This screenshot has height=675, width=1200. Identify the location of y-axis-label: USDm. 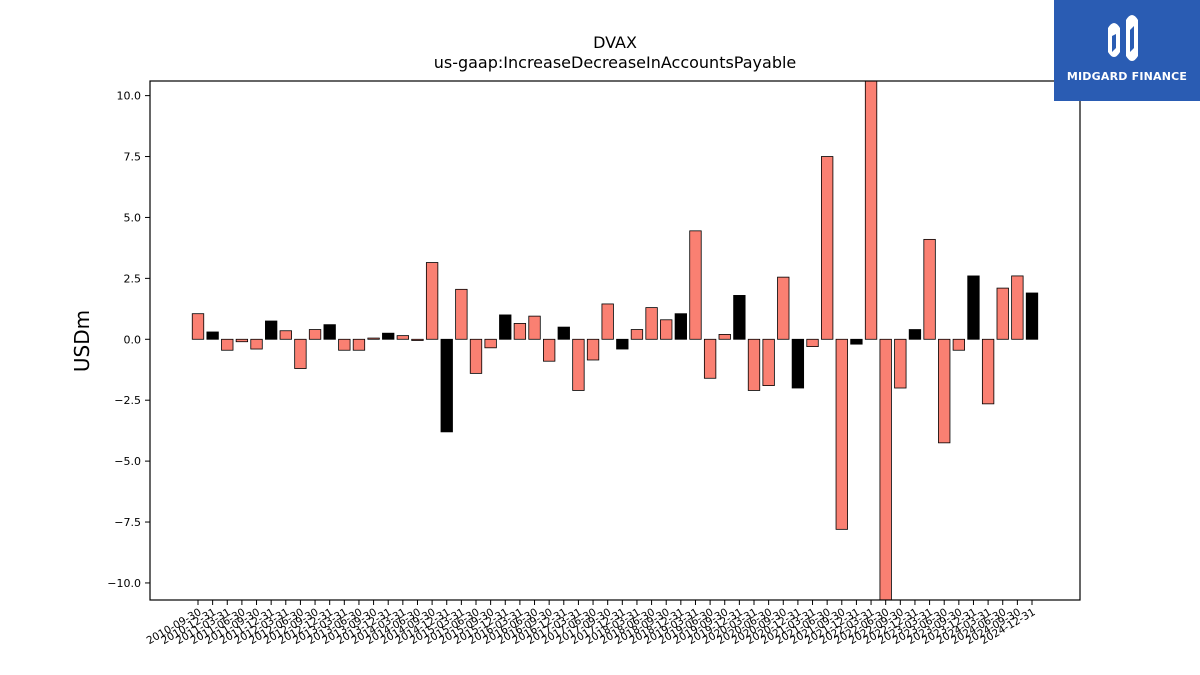
(82, 341).